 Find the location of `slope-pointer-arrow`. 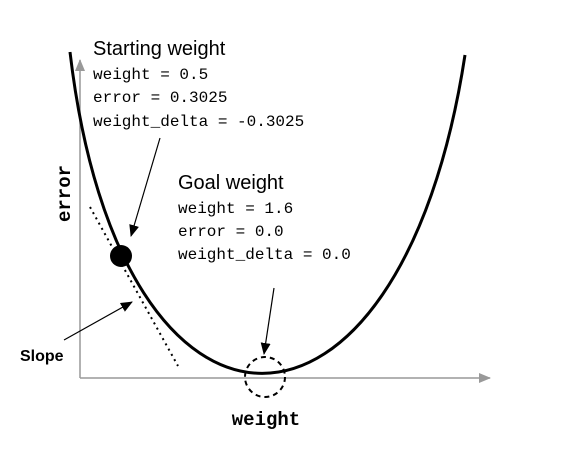

slope-pointer-arrow is located at coordinates (98, 321).